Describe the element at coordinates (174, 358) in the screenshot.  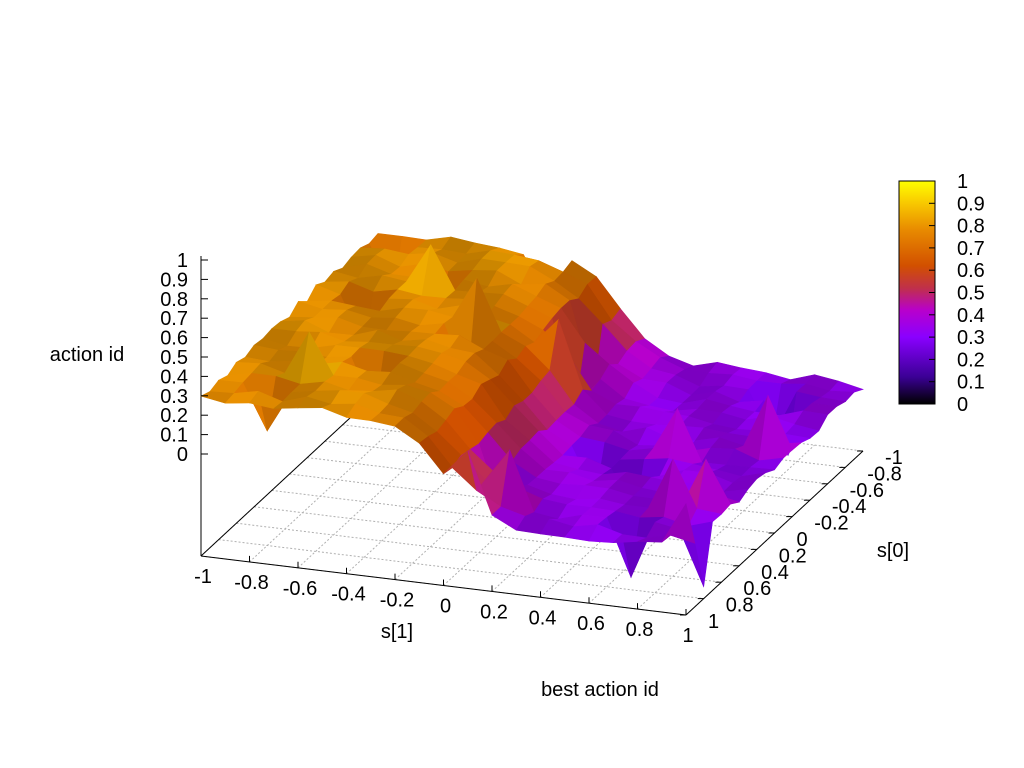
I see `z-tick-label: 0.5` at that location.